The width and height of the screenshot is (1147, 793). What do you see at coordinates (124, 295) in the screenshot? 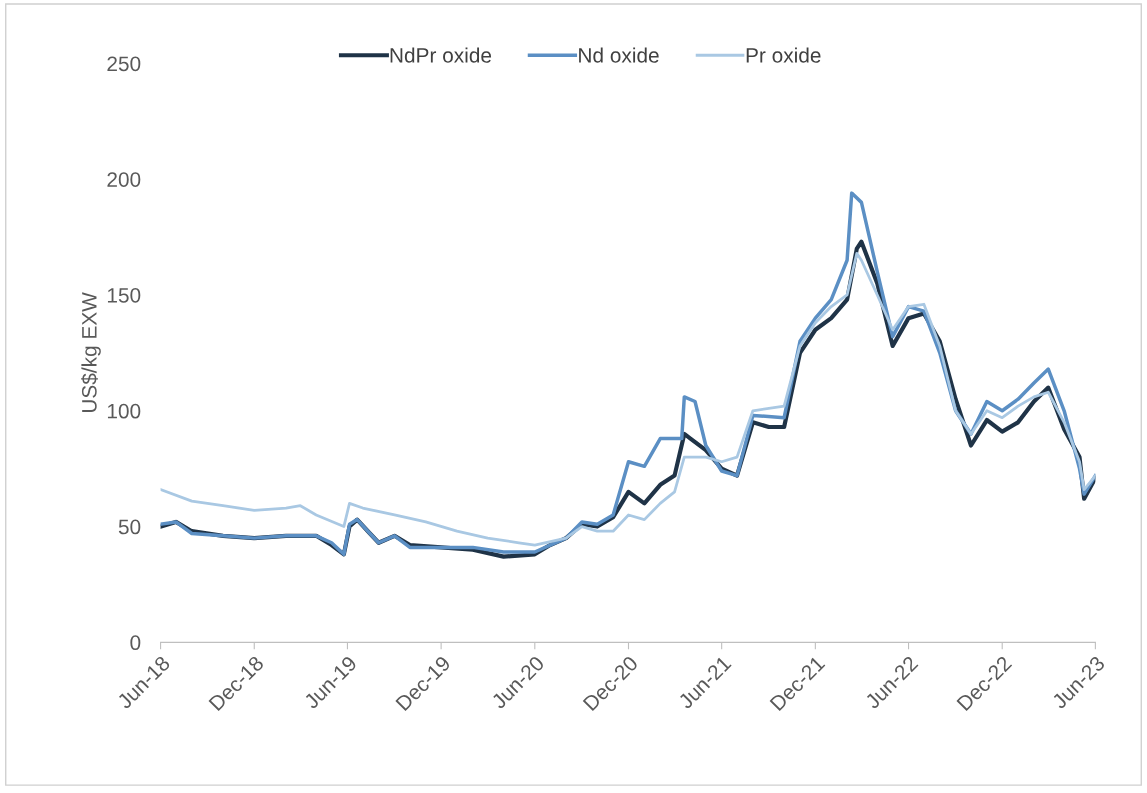
I see `y-tick-label: 150` at bounding box center [124, 295].